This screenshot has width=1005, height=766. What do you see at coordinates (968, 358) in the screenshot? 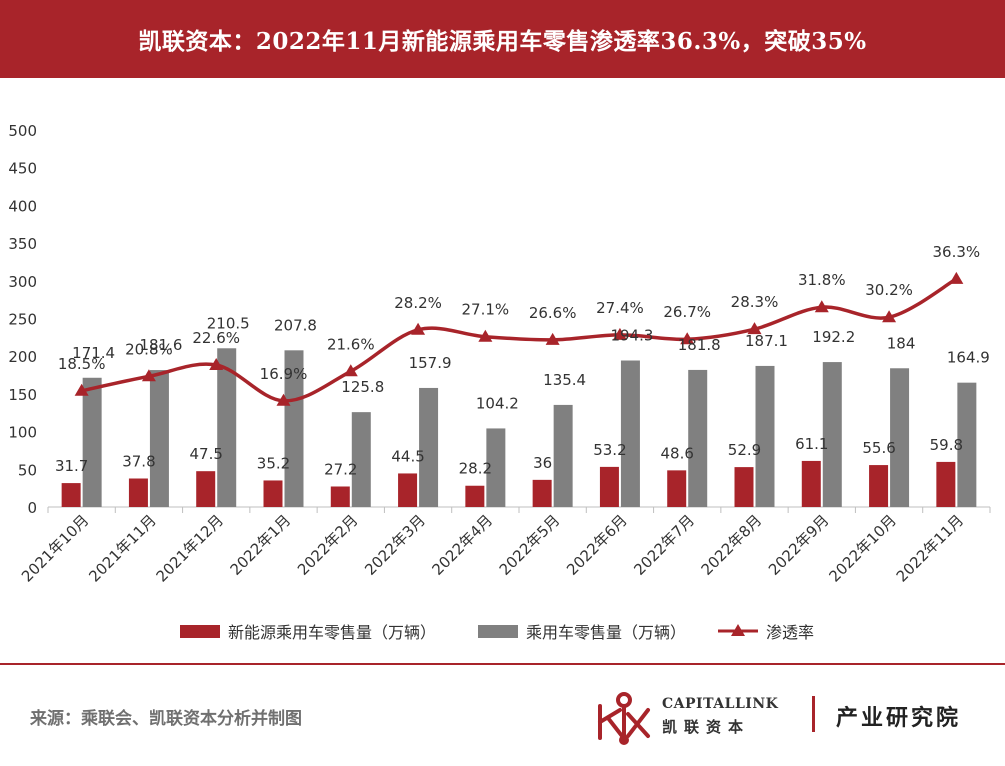
I see `total-data-label: 164.9` at bounding box center [968, 358].